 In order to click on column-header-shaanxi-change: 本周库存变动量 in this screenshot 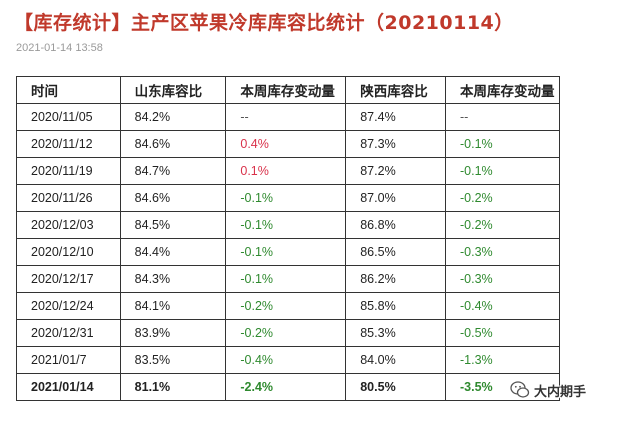, I will do `click(502, 90)`.